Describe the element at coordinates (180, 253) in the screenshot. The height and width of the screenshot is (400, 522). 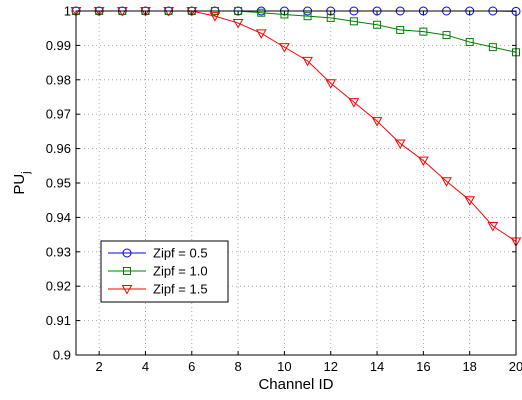
I see `legend-entry-label: Zipf = 0.5` at that location.